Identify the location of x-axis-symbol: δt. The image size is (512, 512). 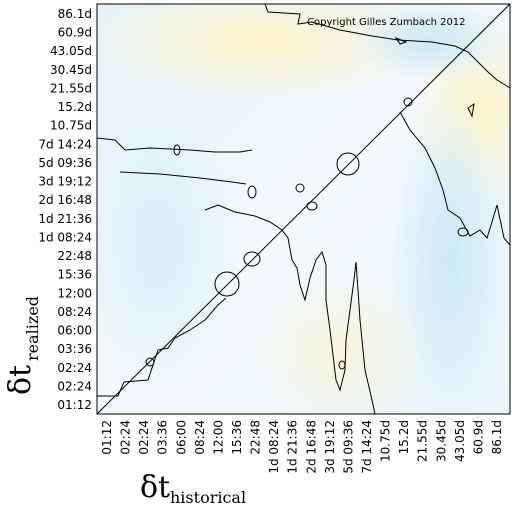
(155, 487).